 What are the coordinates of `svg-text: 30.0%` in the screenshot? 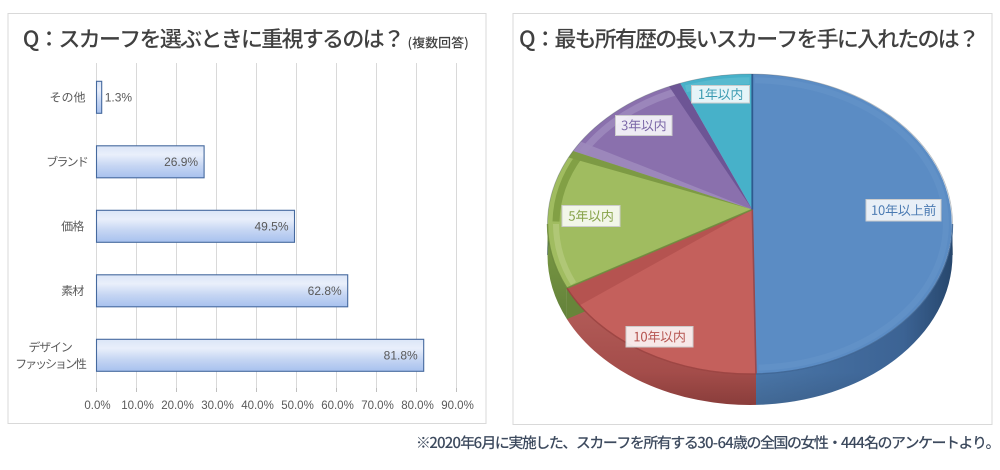 It's located at (217, 406).